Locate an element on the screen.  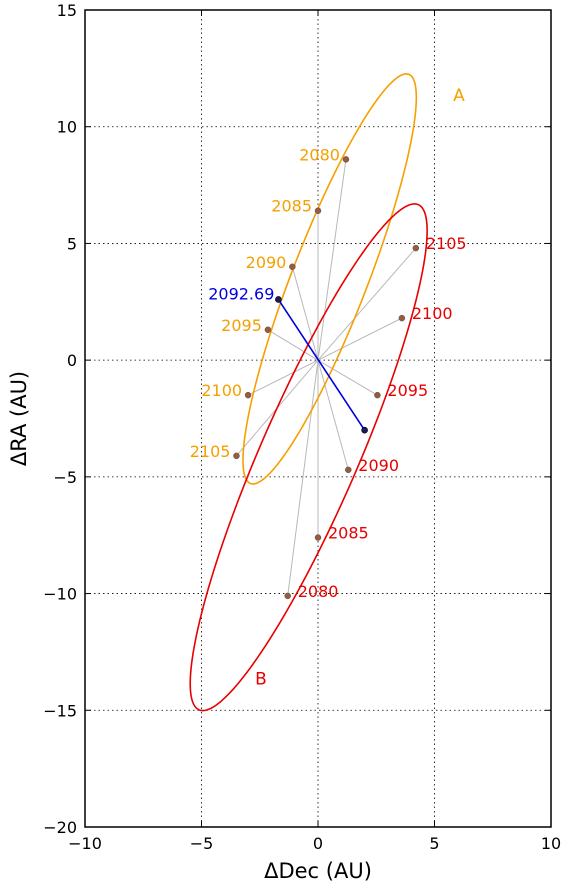
y-tick-label: −5 is located at coordinates (65, 477).